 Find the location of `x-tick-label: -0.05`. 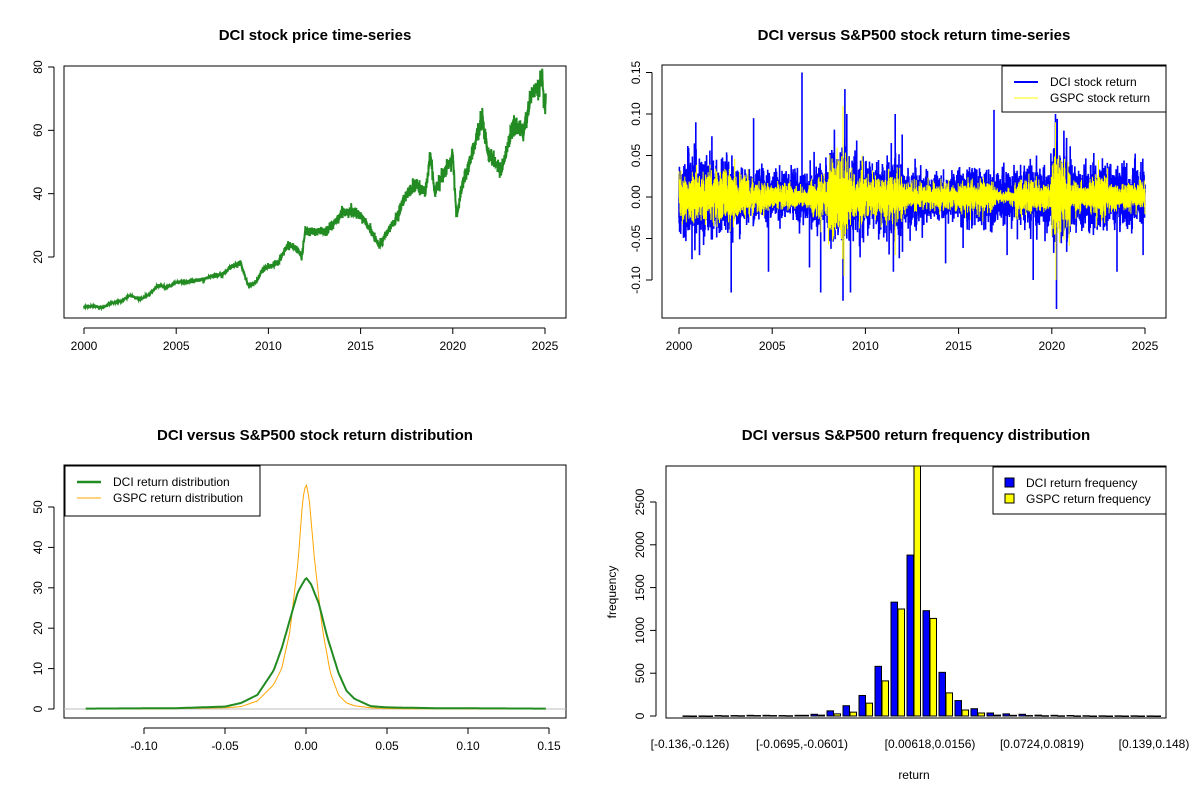

x-tick-label: -0.05 is located at coordinates (225, 746).